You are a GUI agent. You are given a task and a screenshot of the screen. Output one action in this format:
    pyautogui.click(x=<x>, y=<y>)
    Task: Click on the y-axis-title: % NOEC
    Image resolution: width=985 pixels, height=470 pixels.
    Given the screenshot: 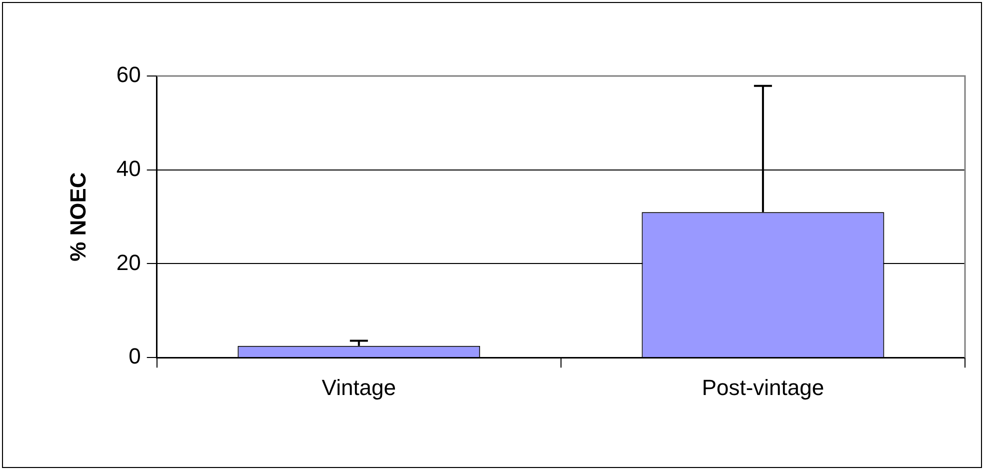 What is the action you would take?
    pyautogui.click(x=77, y=217)
    